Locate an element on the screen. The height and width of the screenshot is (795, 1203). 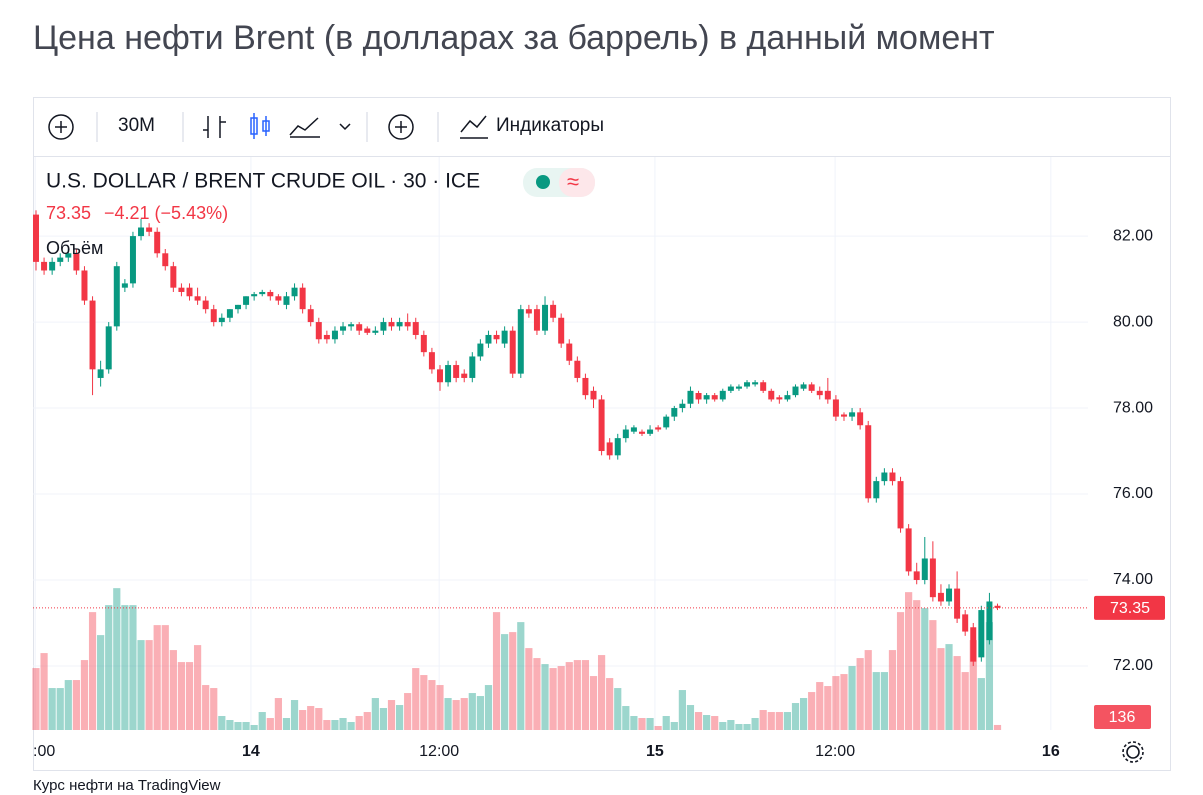
area-button is located at coordinates (304, 127).